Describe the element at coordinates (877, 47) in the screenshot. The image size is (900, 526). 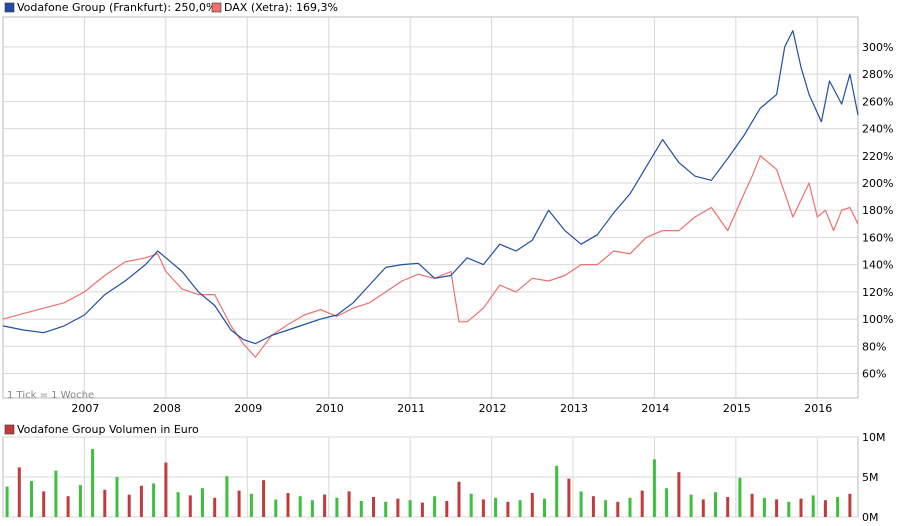
I see `y-tick-label: 300%` at that location.